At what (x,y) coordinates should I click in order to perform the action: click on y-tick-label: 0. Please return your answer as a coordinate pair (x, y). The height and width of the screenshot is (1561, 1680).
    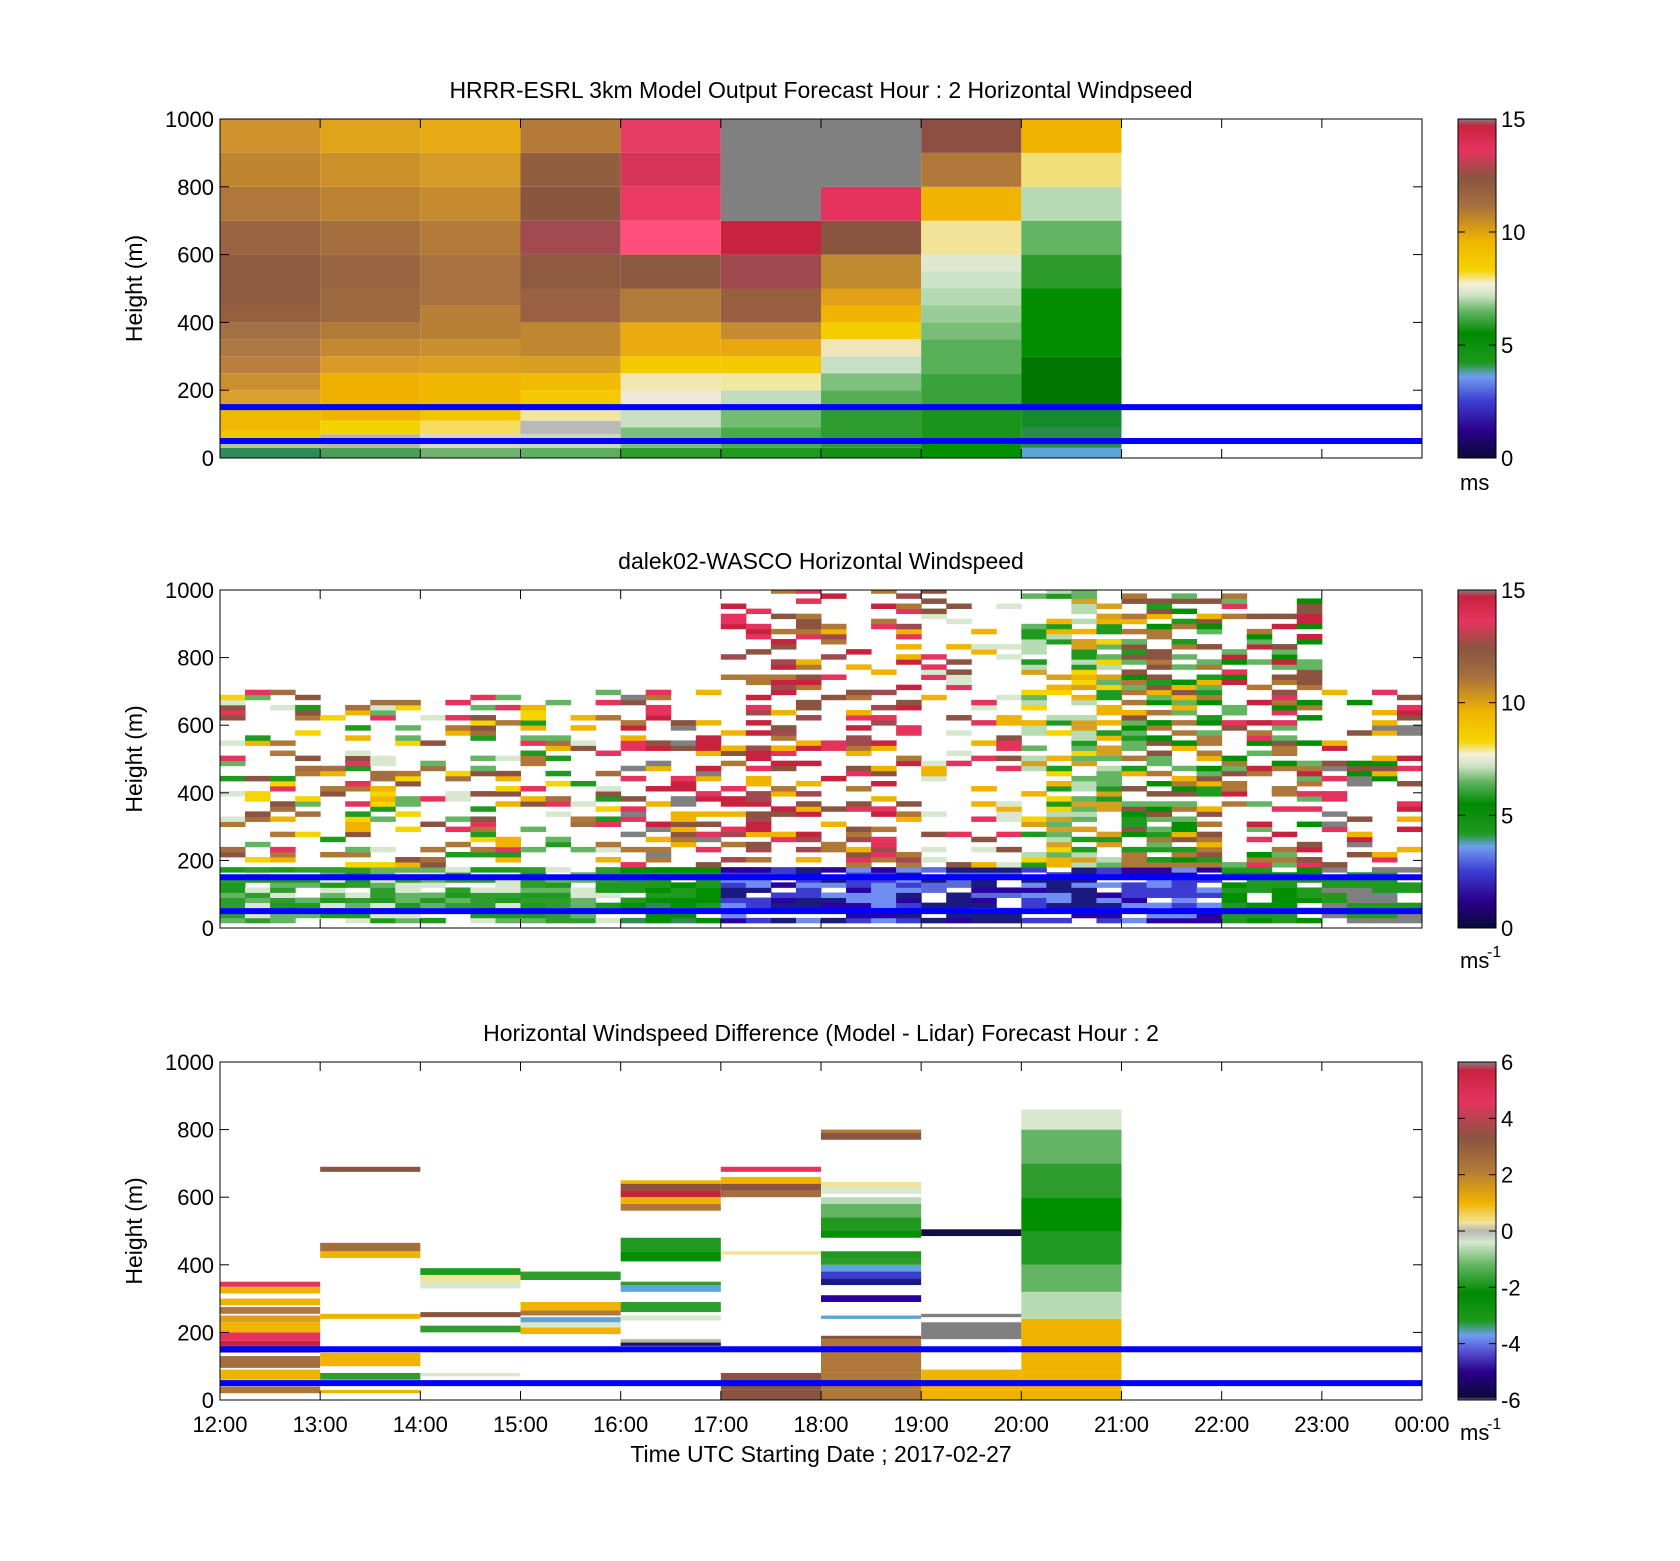
    Looking at the image, I should click on (208, 928).